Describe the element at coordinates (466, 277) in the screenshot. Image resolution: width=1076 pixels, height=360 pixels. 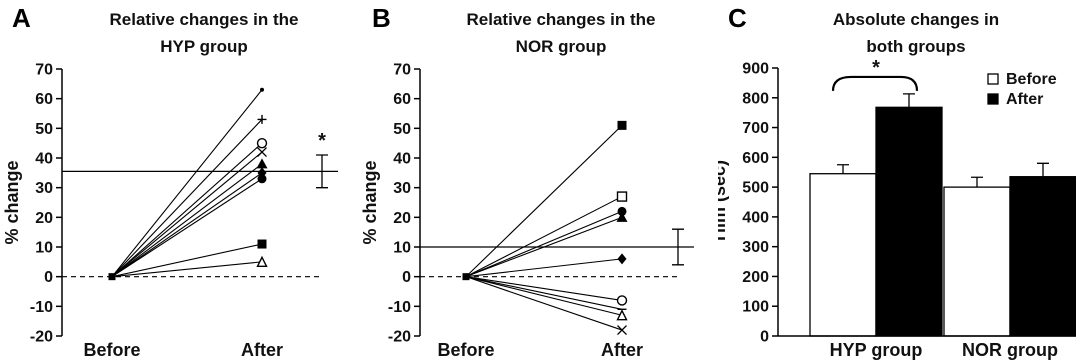
I see `before-baseline-marker` at that location.